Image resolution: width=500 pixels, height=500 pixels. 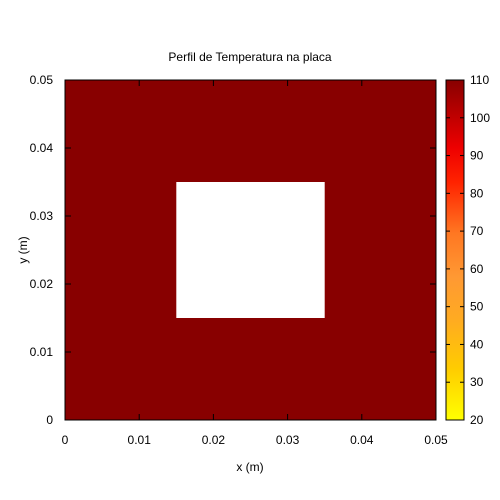 I want to click on x-tick-label: 0.04, so click(x=362, y=440).